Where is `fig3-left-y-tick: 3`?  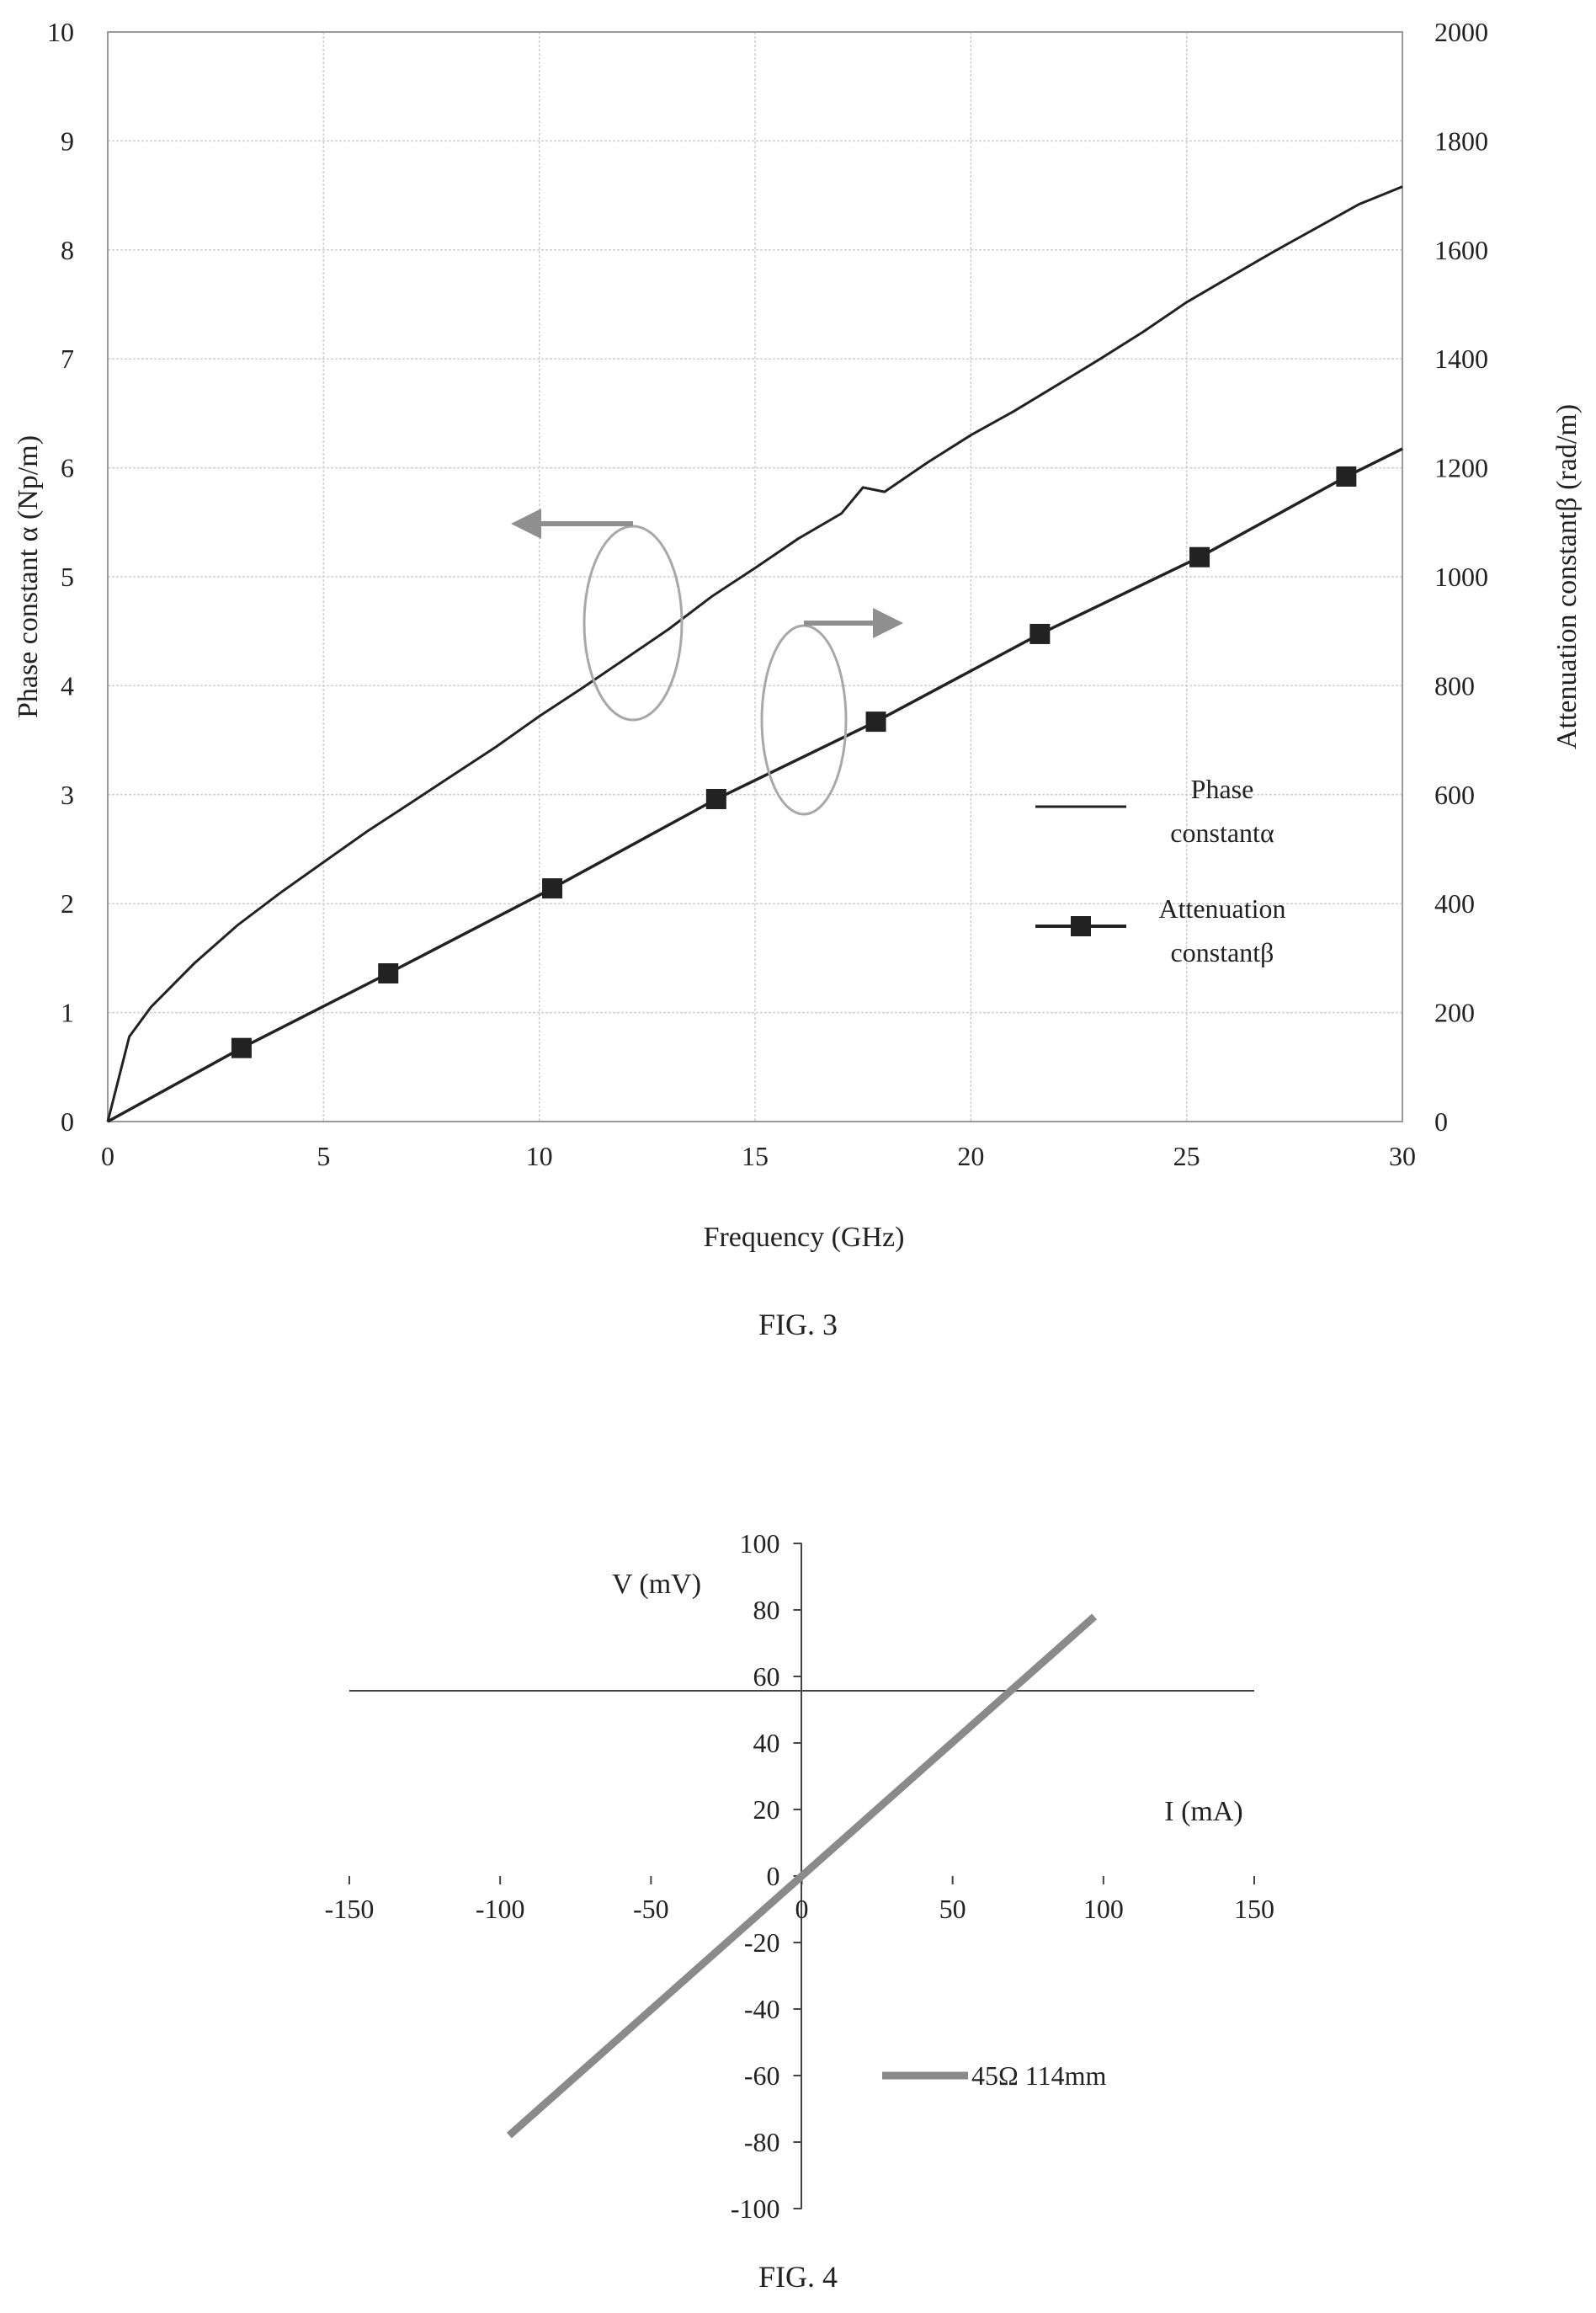 fig3-left-y-tick: 3 is located at coordinates (68, 795).